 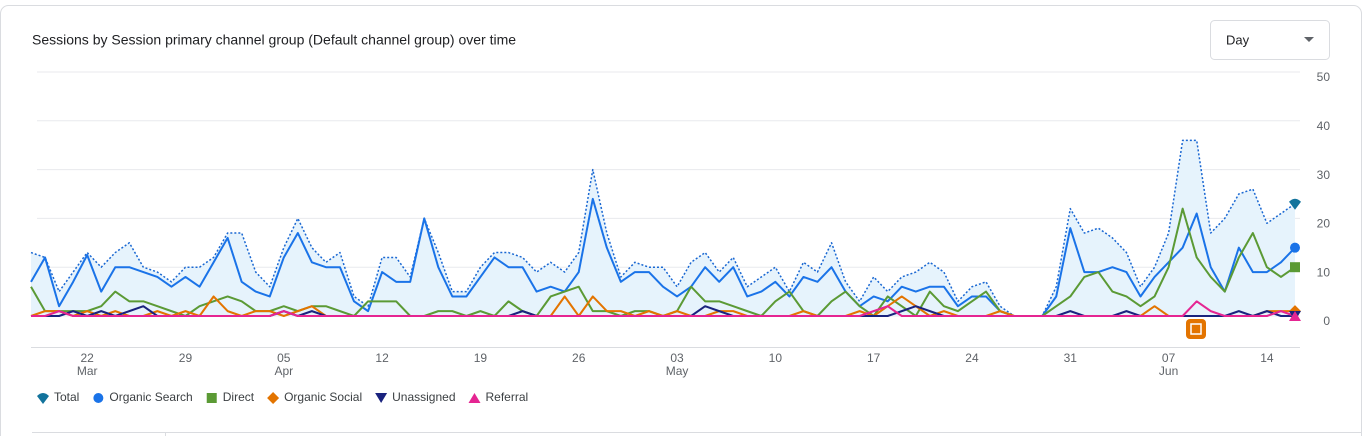 I want to click on x-tick-label: 17, so click(x=874, y=358).